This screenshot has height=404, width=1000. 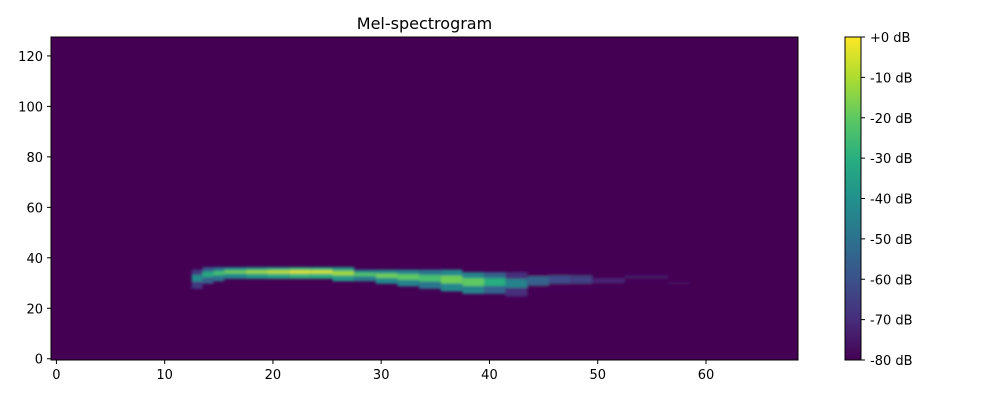 What do you see at coordinates (56, 375) in the screenshot?
I see `x-tick-label: 0` at bounding box center [56, 375].